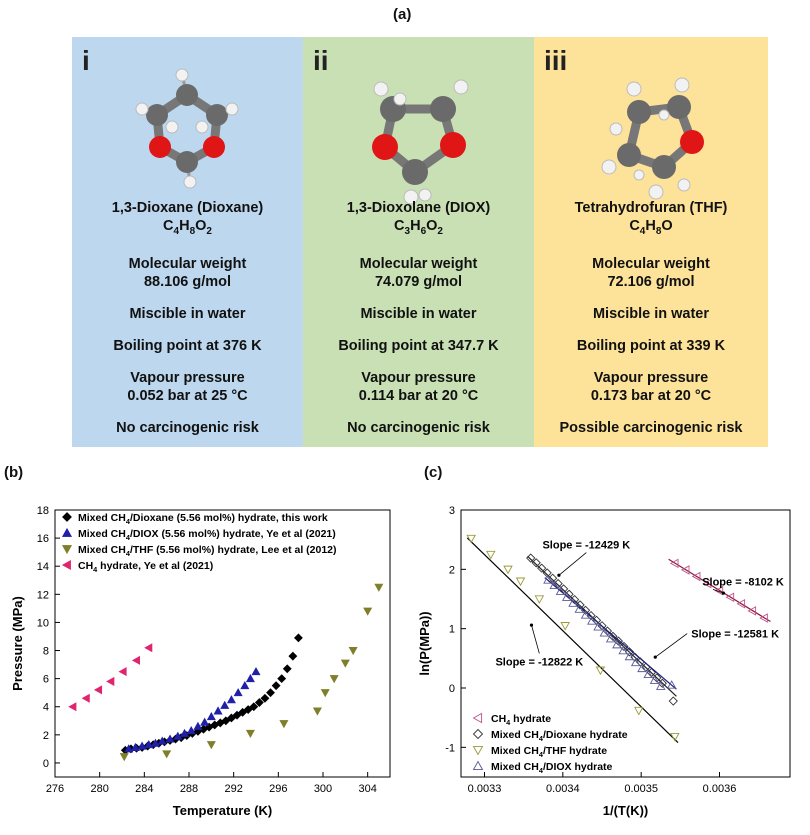  What do you see at coordinates (222, 643) in the screenshot?
I see `plot-frame` at bounding box center [222, 643].